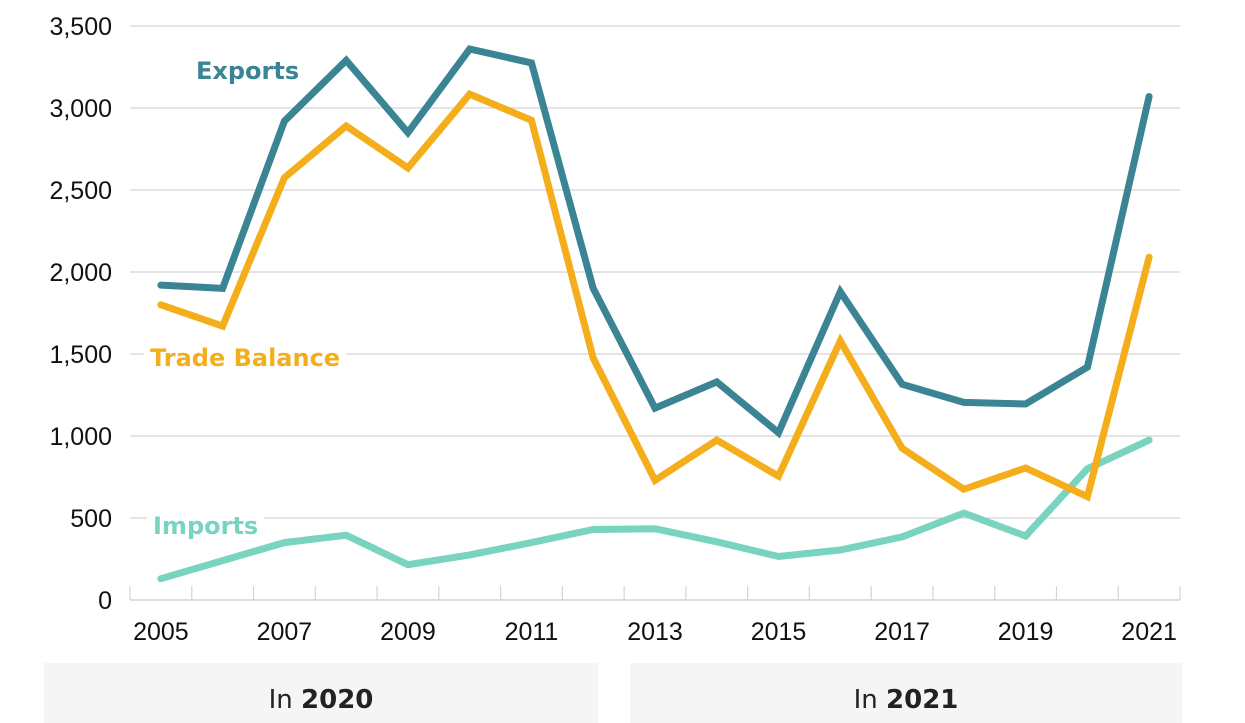 The image size is (1245, 723). What do you see at coordinates (80, 273) in the screenshot?
I see `y-tick-label: 2,000` at bounding box center [80, 273].